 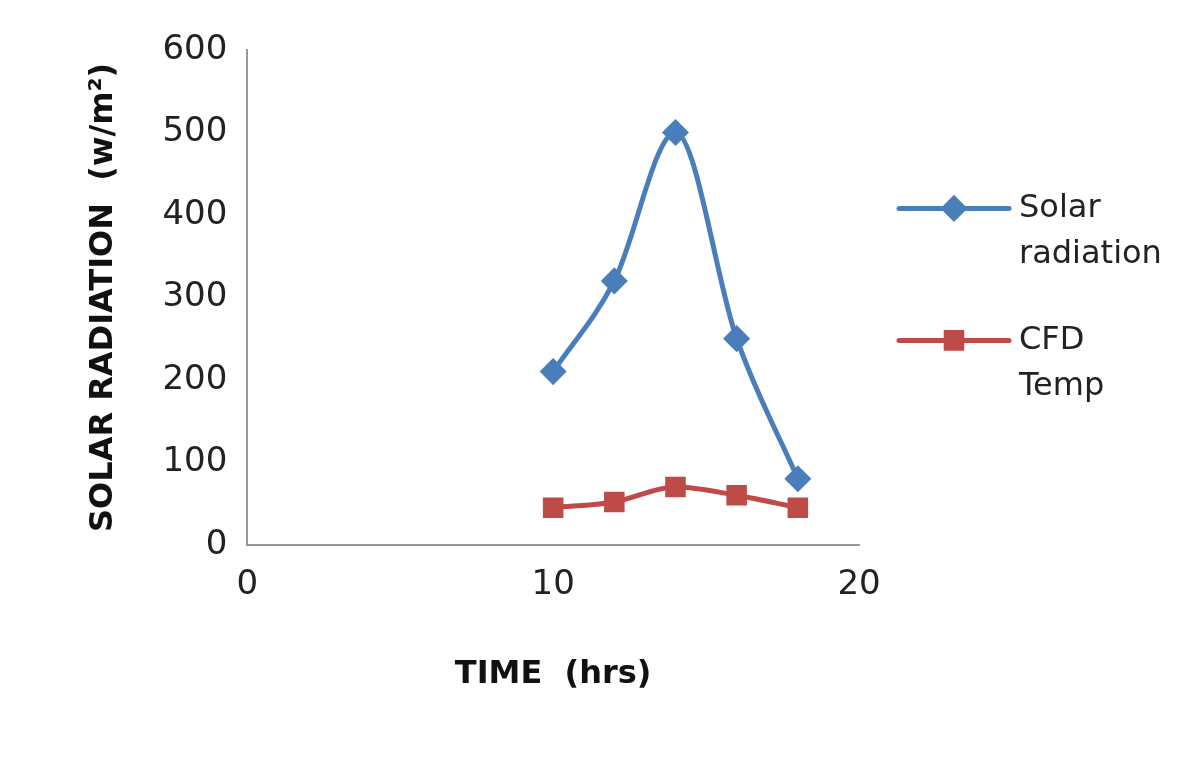 I want to click on x-tick-label: 10, so click(x=553, y=582).